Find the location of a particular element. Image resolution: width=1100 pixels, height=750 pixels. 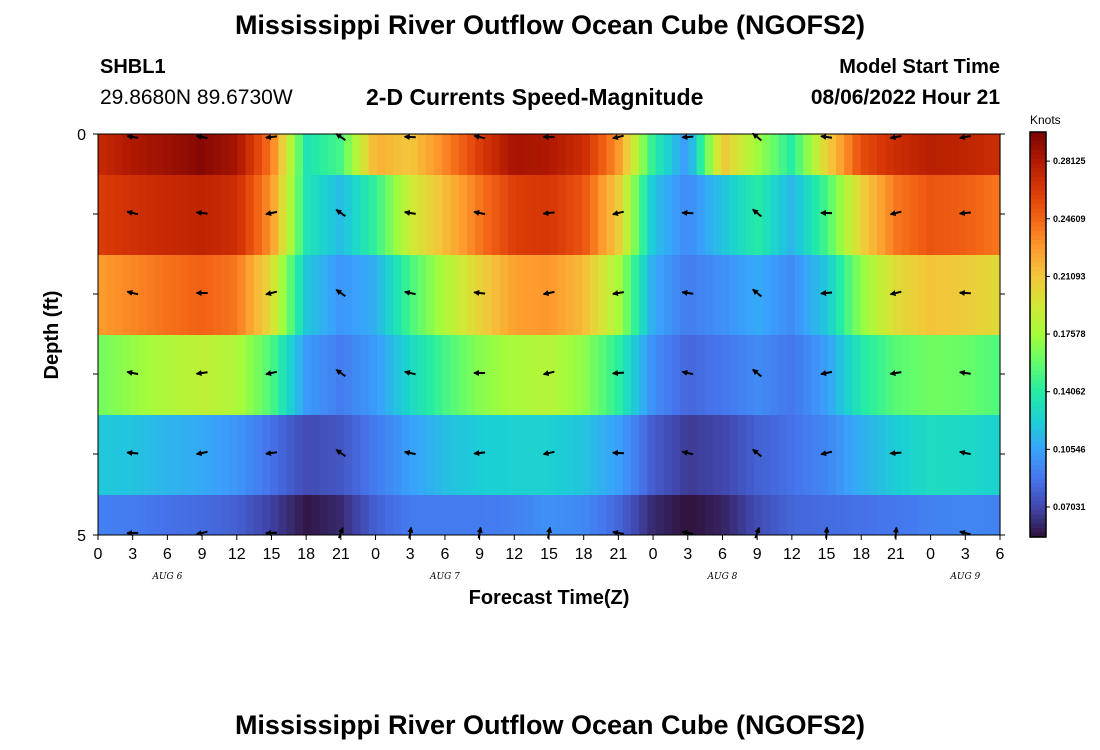

colorbar-tick-label: 0.14062 is located at coordinates (1069, 392).